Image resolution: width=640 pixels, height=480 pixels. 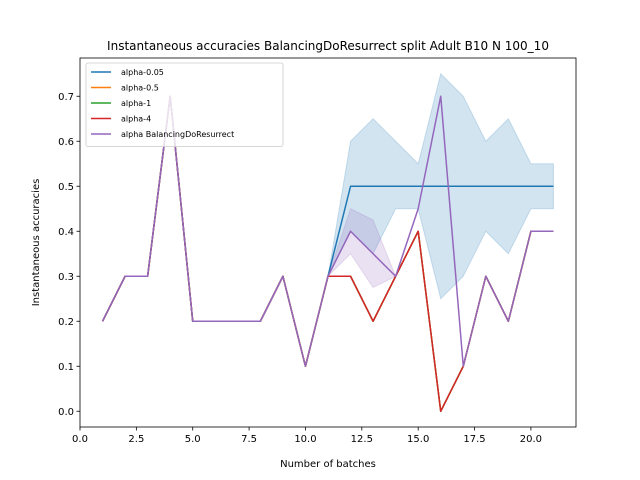 I want to click on y-tick-label: 0.4, so click(x=66, y=232).